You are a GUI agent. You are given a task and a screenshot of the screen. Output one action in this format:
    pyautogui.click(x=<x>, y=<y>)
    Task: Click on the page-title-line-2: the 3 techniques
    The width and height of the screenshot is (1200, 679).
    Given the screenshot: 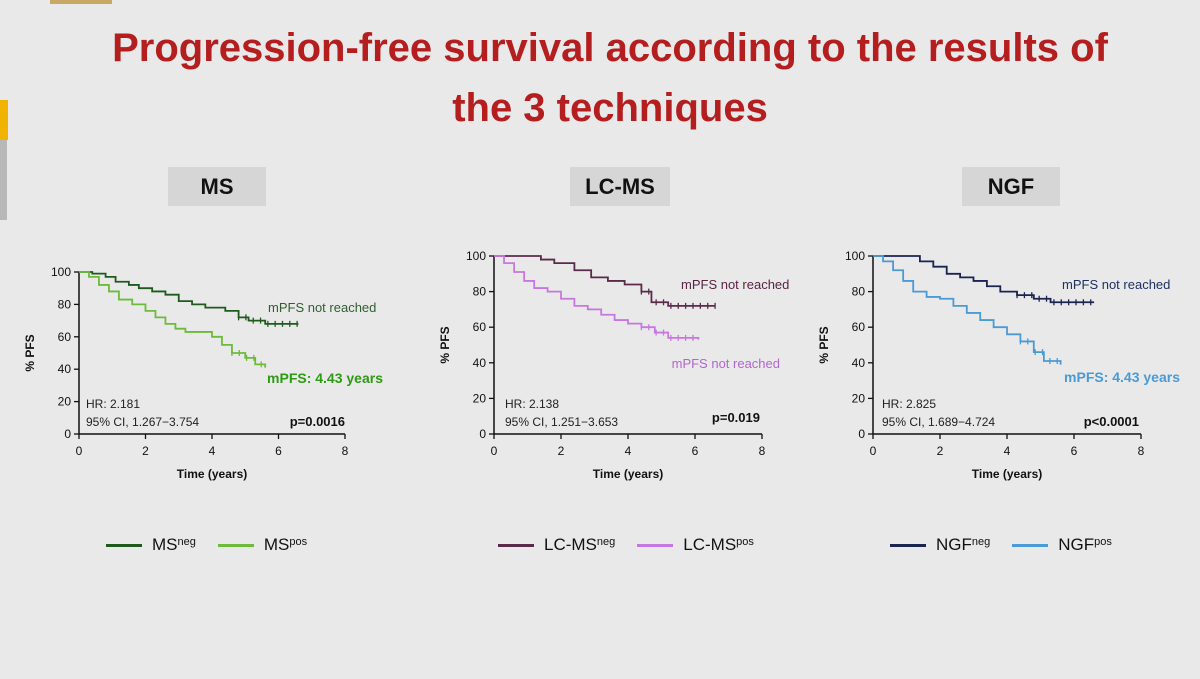 What is the action you would take?
    pyautogui.click(x=610, y=108)
    